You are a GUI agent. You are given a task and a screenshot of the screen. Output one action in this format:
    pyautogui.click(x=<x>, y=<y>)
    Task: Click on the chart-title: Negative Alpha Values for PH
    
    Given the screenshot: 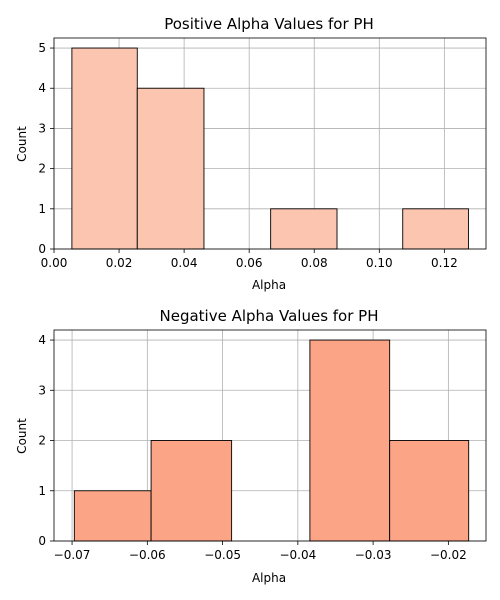 What is the action you would take?
    pyautogui.click(x=269, y=316)
    